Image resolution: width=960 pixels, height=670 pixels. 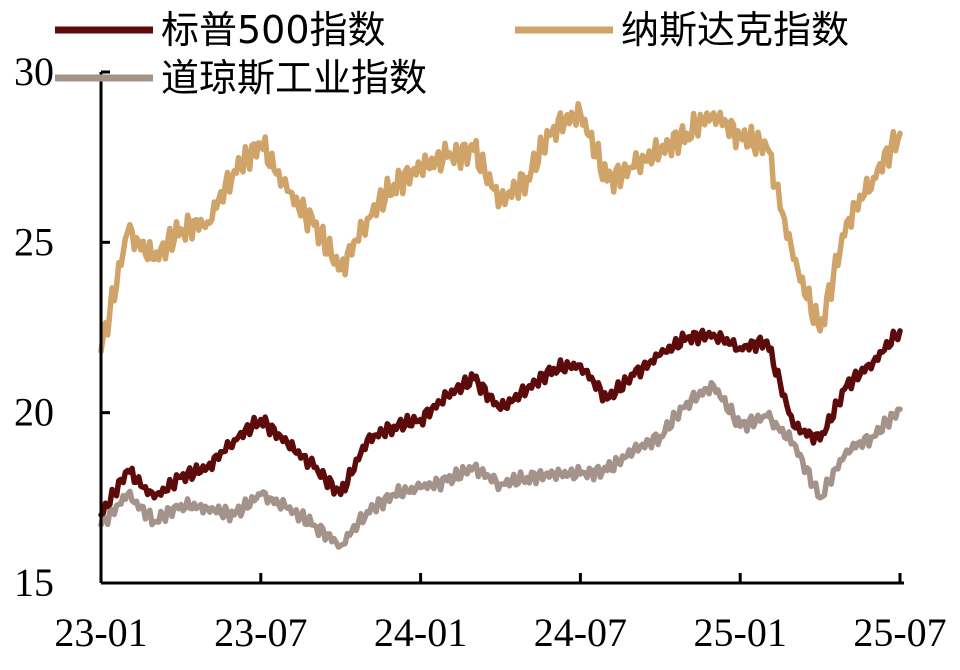 What do you see at coordinates (62, 327) in the screenshot?
I see `y-ticks: 15 20 25 30` at bounding box center [62, 327].